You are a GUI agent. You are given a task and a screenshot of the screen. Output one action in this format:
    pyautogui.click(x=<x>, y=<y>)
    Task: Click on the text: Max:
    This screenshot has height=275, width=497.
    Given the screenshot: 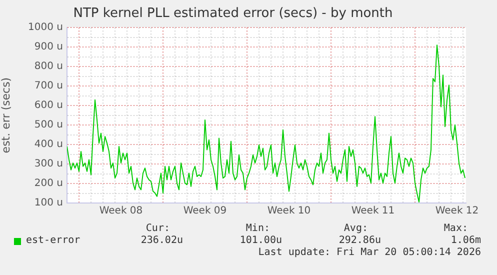 What is the action you would take?
    pyautogui.click(x=456, y=228)
    